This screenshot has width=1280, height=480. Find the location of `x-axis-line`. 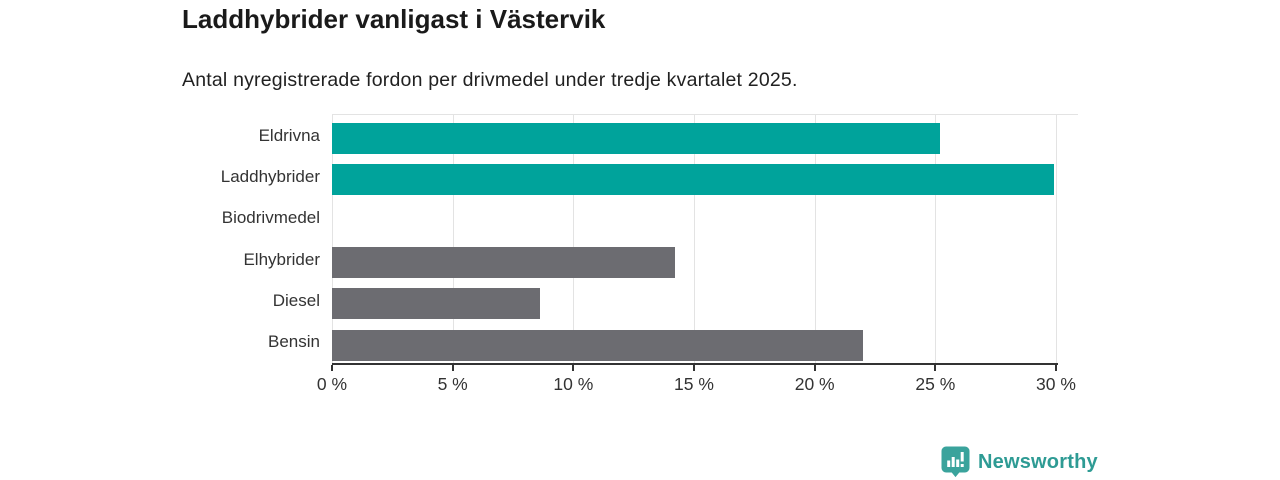

x-axis-line is located at coordinates (695, 364).